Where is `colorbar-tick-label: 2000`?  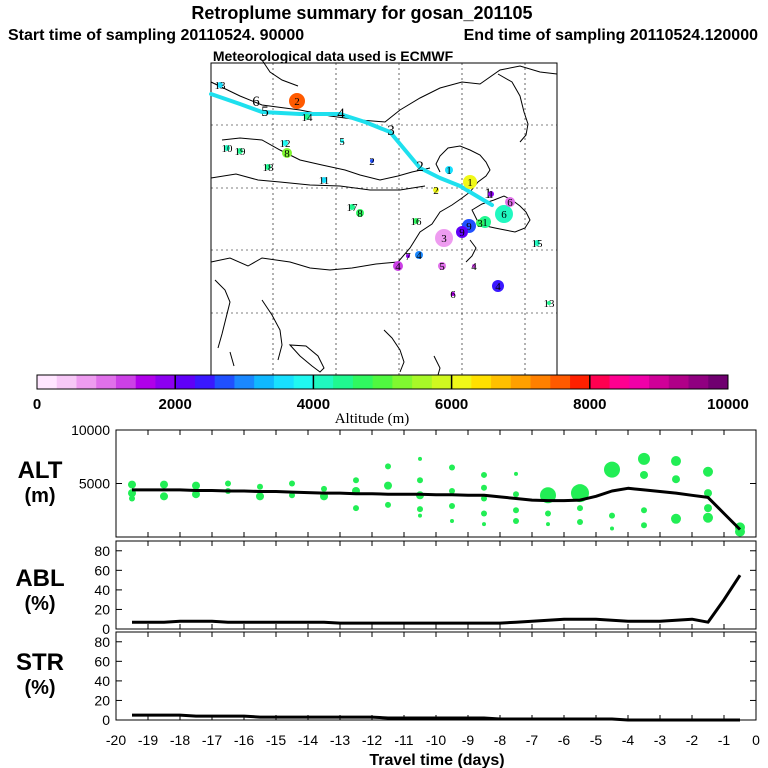
colorbar-tick-label: 2000 is located at coordinates (175, 404).